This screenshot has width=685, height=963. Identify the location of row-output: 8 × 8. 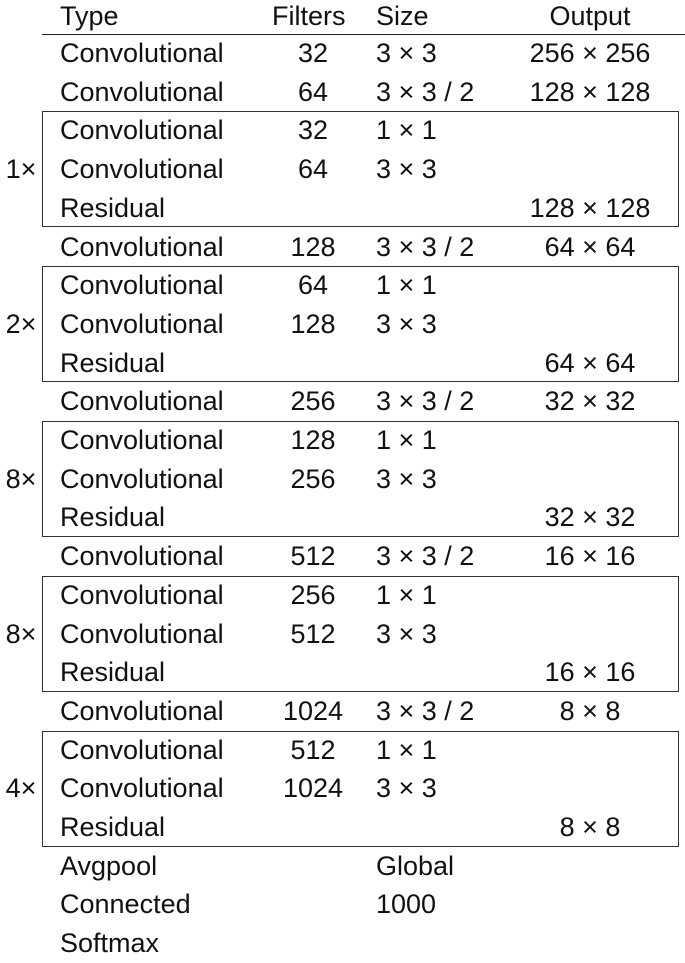
(590, 827).